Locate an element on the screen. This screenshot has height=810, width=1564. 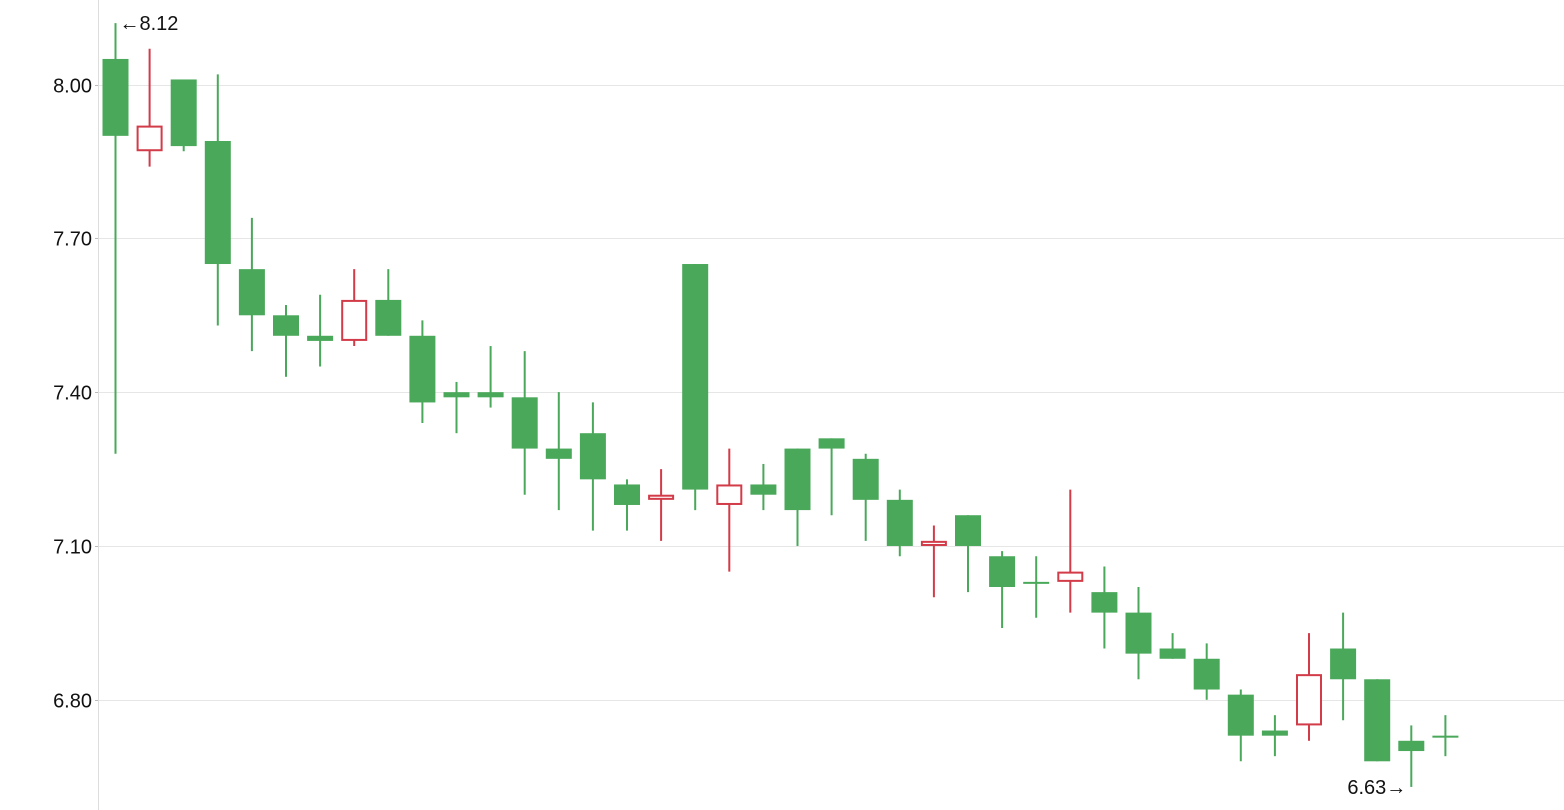
ytick-label-2: 7.40 is located at coordinates (72, 394).